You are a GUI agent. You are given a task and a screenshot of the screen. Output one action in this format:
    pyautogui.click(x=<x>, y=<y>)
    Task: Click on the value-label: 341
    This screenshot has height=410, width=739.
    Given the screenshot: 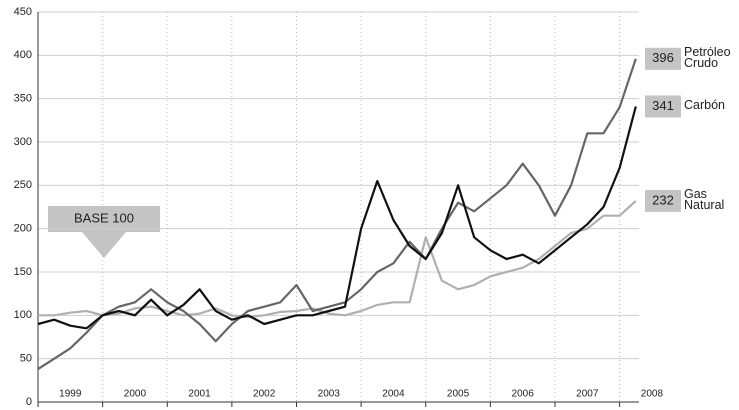 What is the action you would take?
    pyautogui.click(x=663, y=105)
    